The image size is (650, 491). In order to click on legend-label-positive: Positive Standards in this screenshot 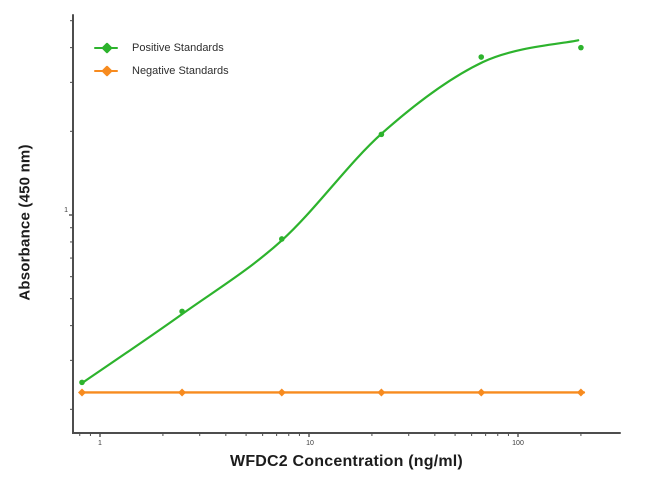, I will do `click(178, 47)`.